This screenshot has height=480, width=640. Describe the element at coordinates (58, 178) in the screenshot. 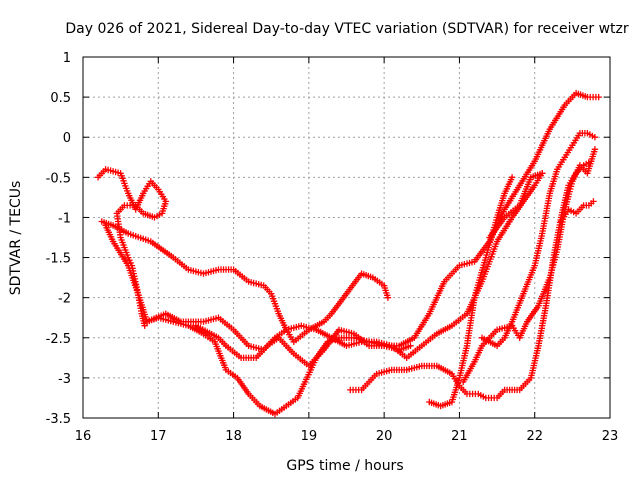

I see `y-tick-label: -0.5` at that location.